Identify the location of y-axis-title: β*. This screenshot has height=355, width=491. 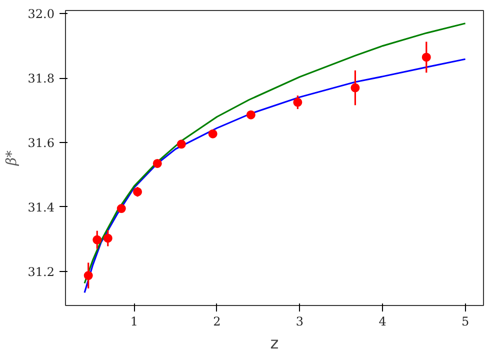
(12, 158).